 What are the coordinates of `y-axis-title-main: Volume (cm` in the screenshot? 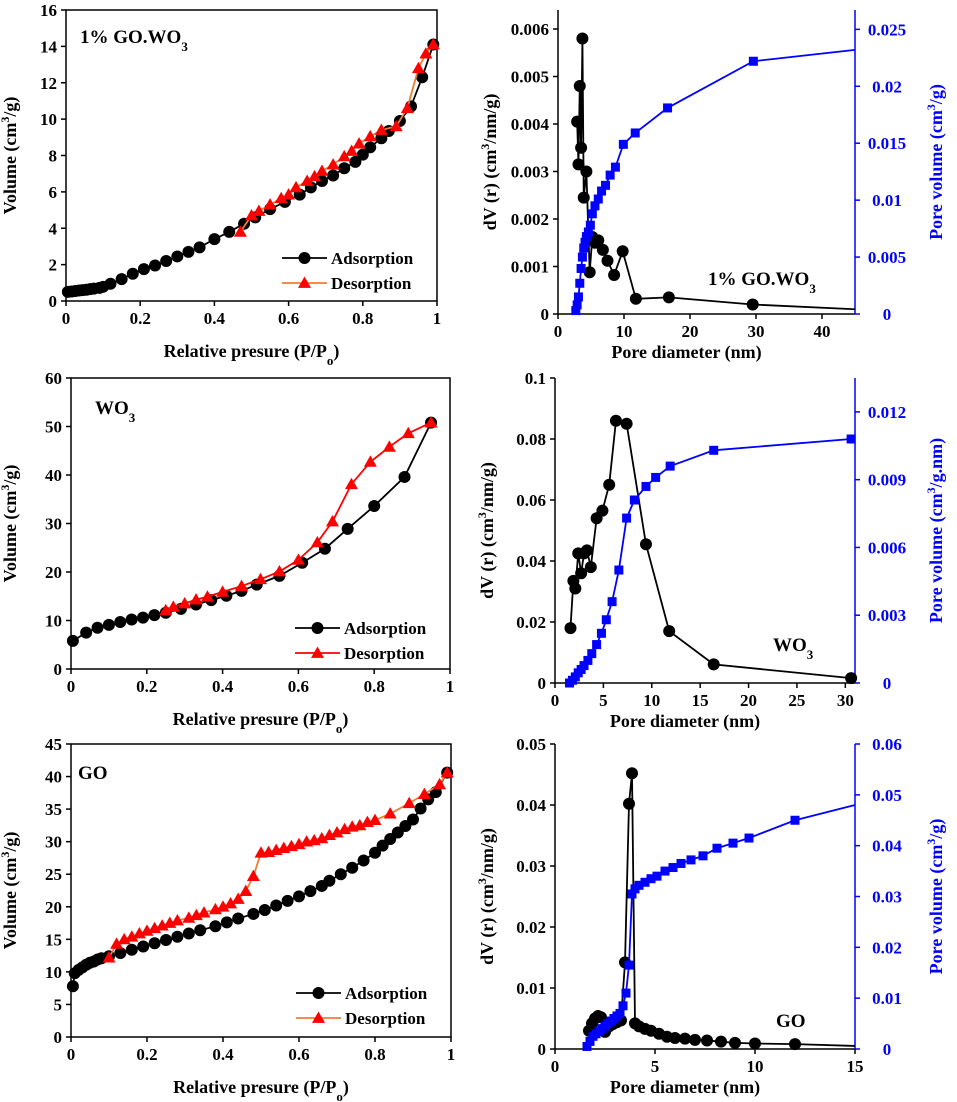 It's located at (10, 904).